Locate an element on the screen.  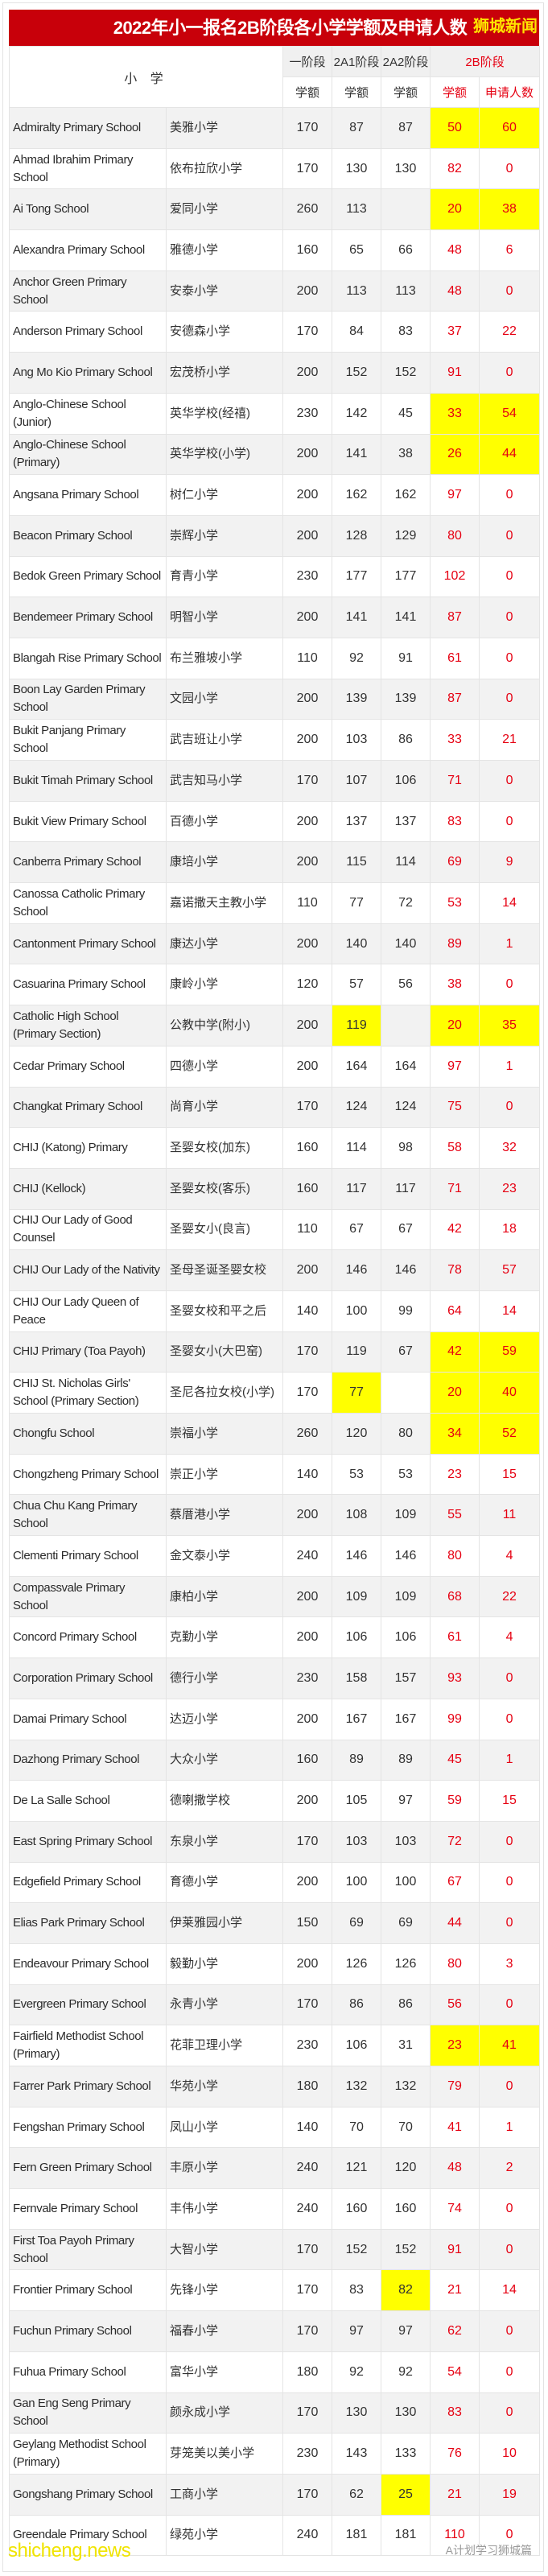
phase2a1-places: 132 is located at coordinates (357, 2086).